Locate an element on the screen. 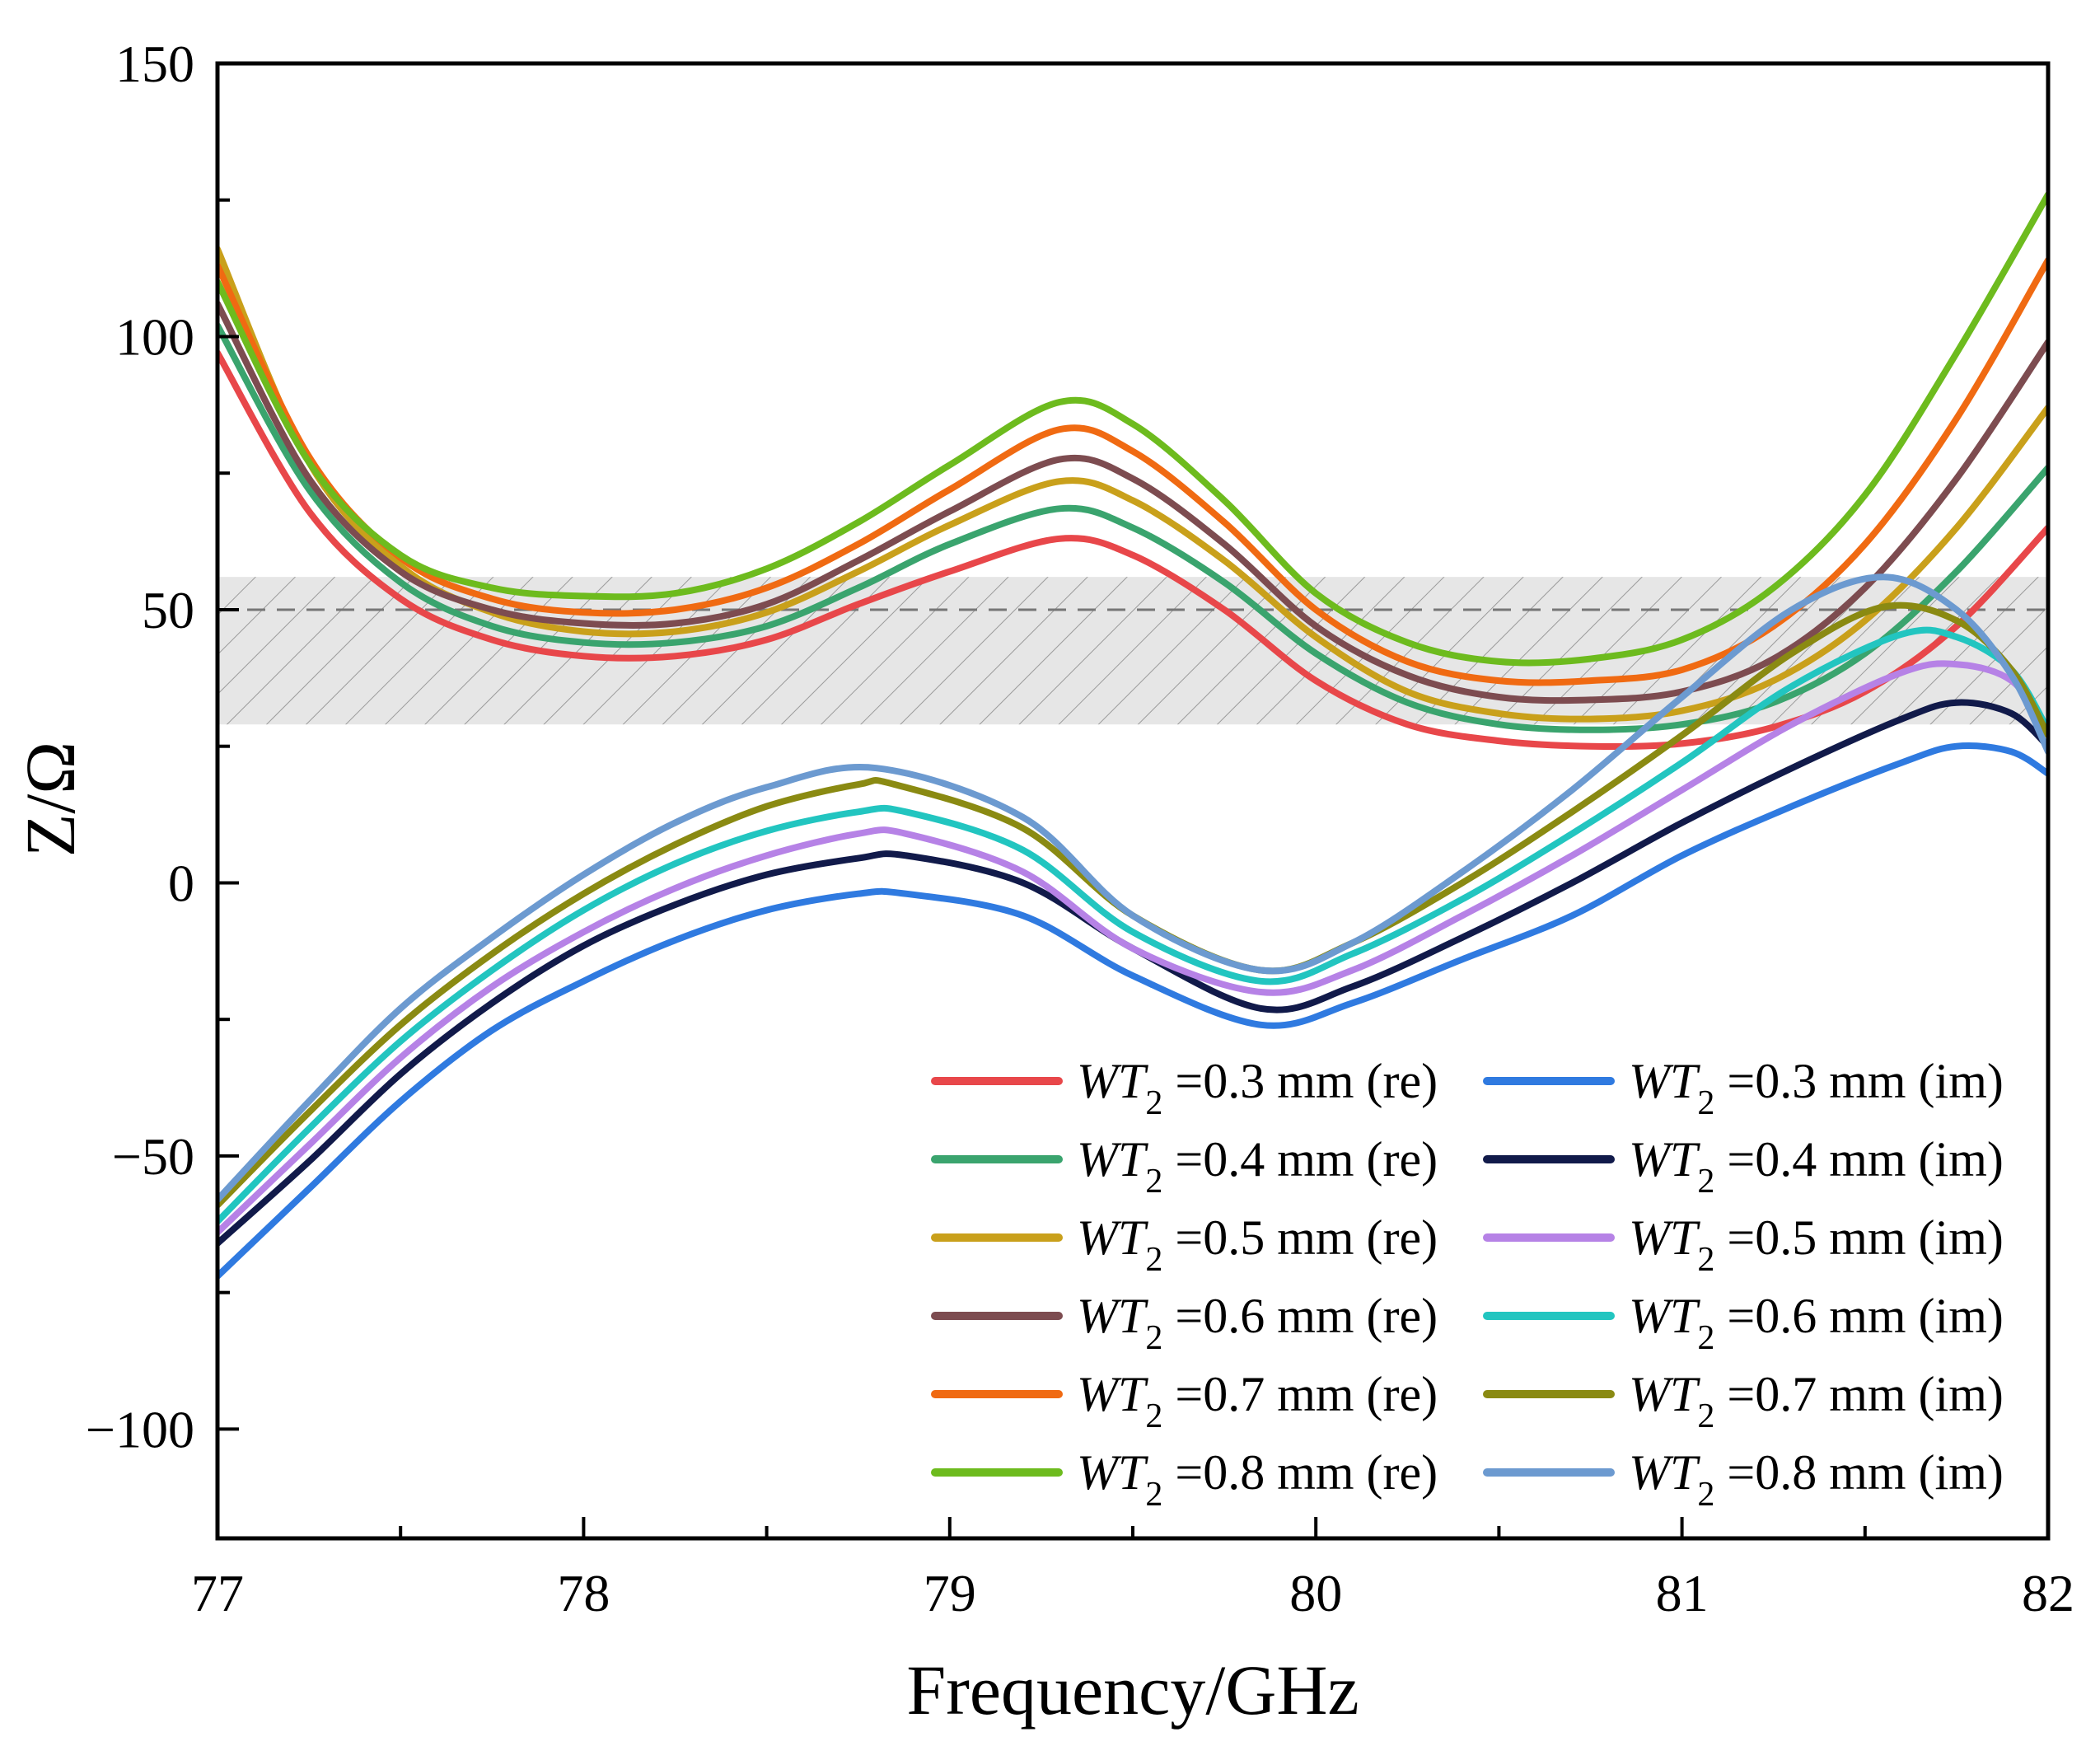  legend-item: WT2 =0.4 mm (im) is located at coordinates (1744, 1166).